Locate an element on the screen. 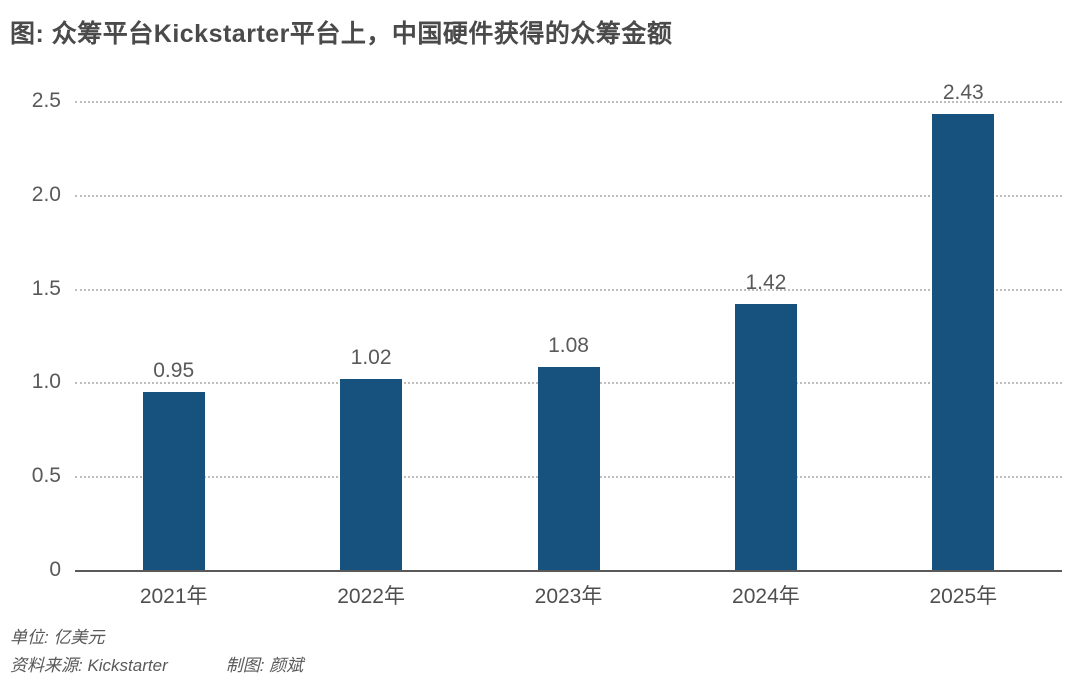  chart-footnotes: 单位: 亿美元 资料来源: Kickstarter 制图: 颜斌 is located at coordinates (156, 652).